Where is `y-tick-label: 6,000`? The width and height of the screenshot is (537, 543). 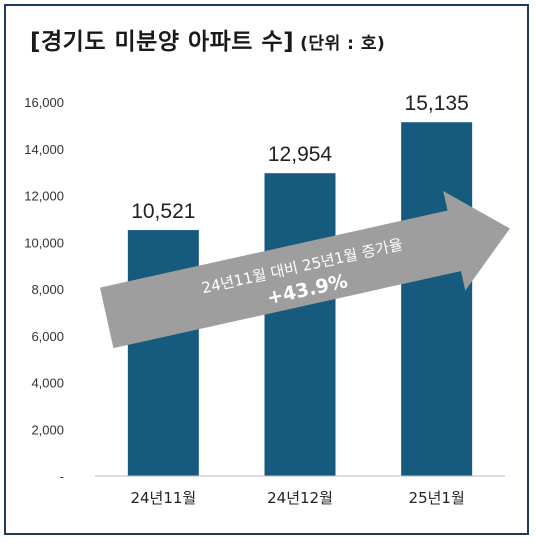 y-tick-label: 6,000 is located at coordinates (47, 336).